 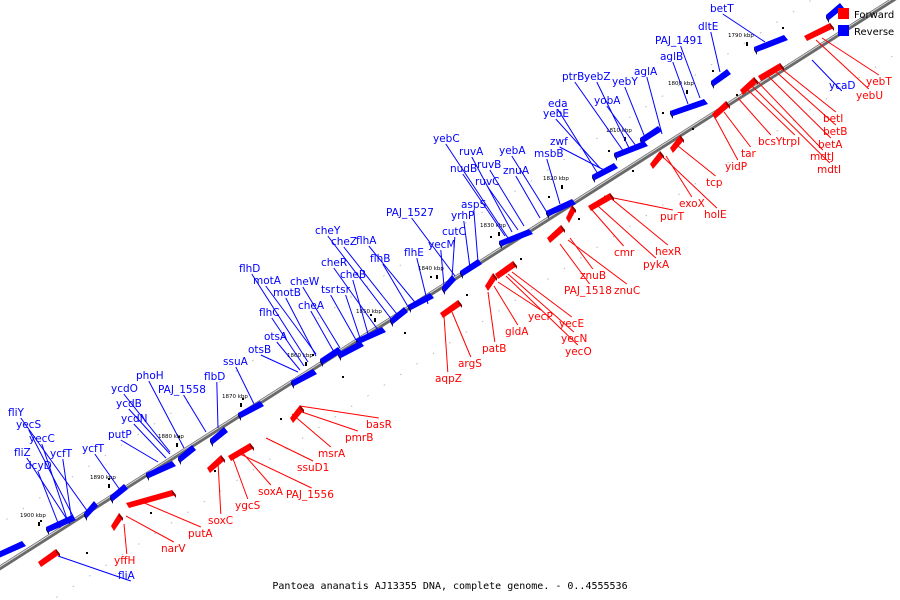 I want to click on gene-label: tcp, so click(x=714, y=183).